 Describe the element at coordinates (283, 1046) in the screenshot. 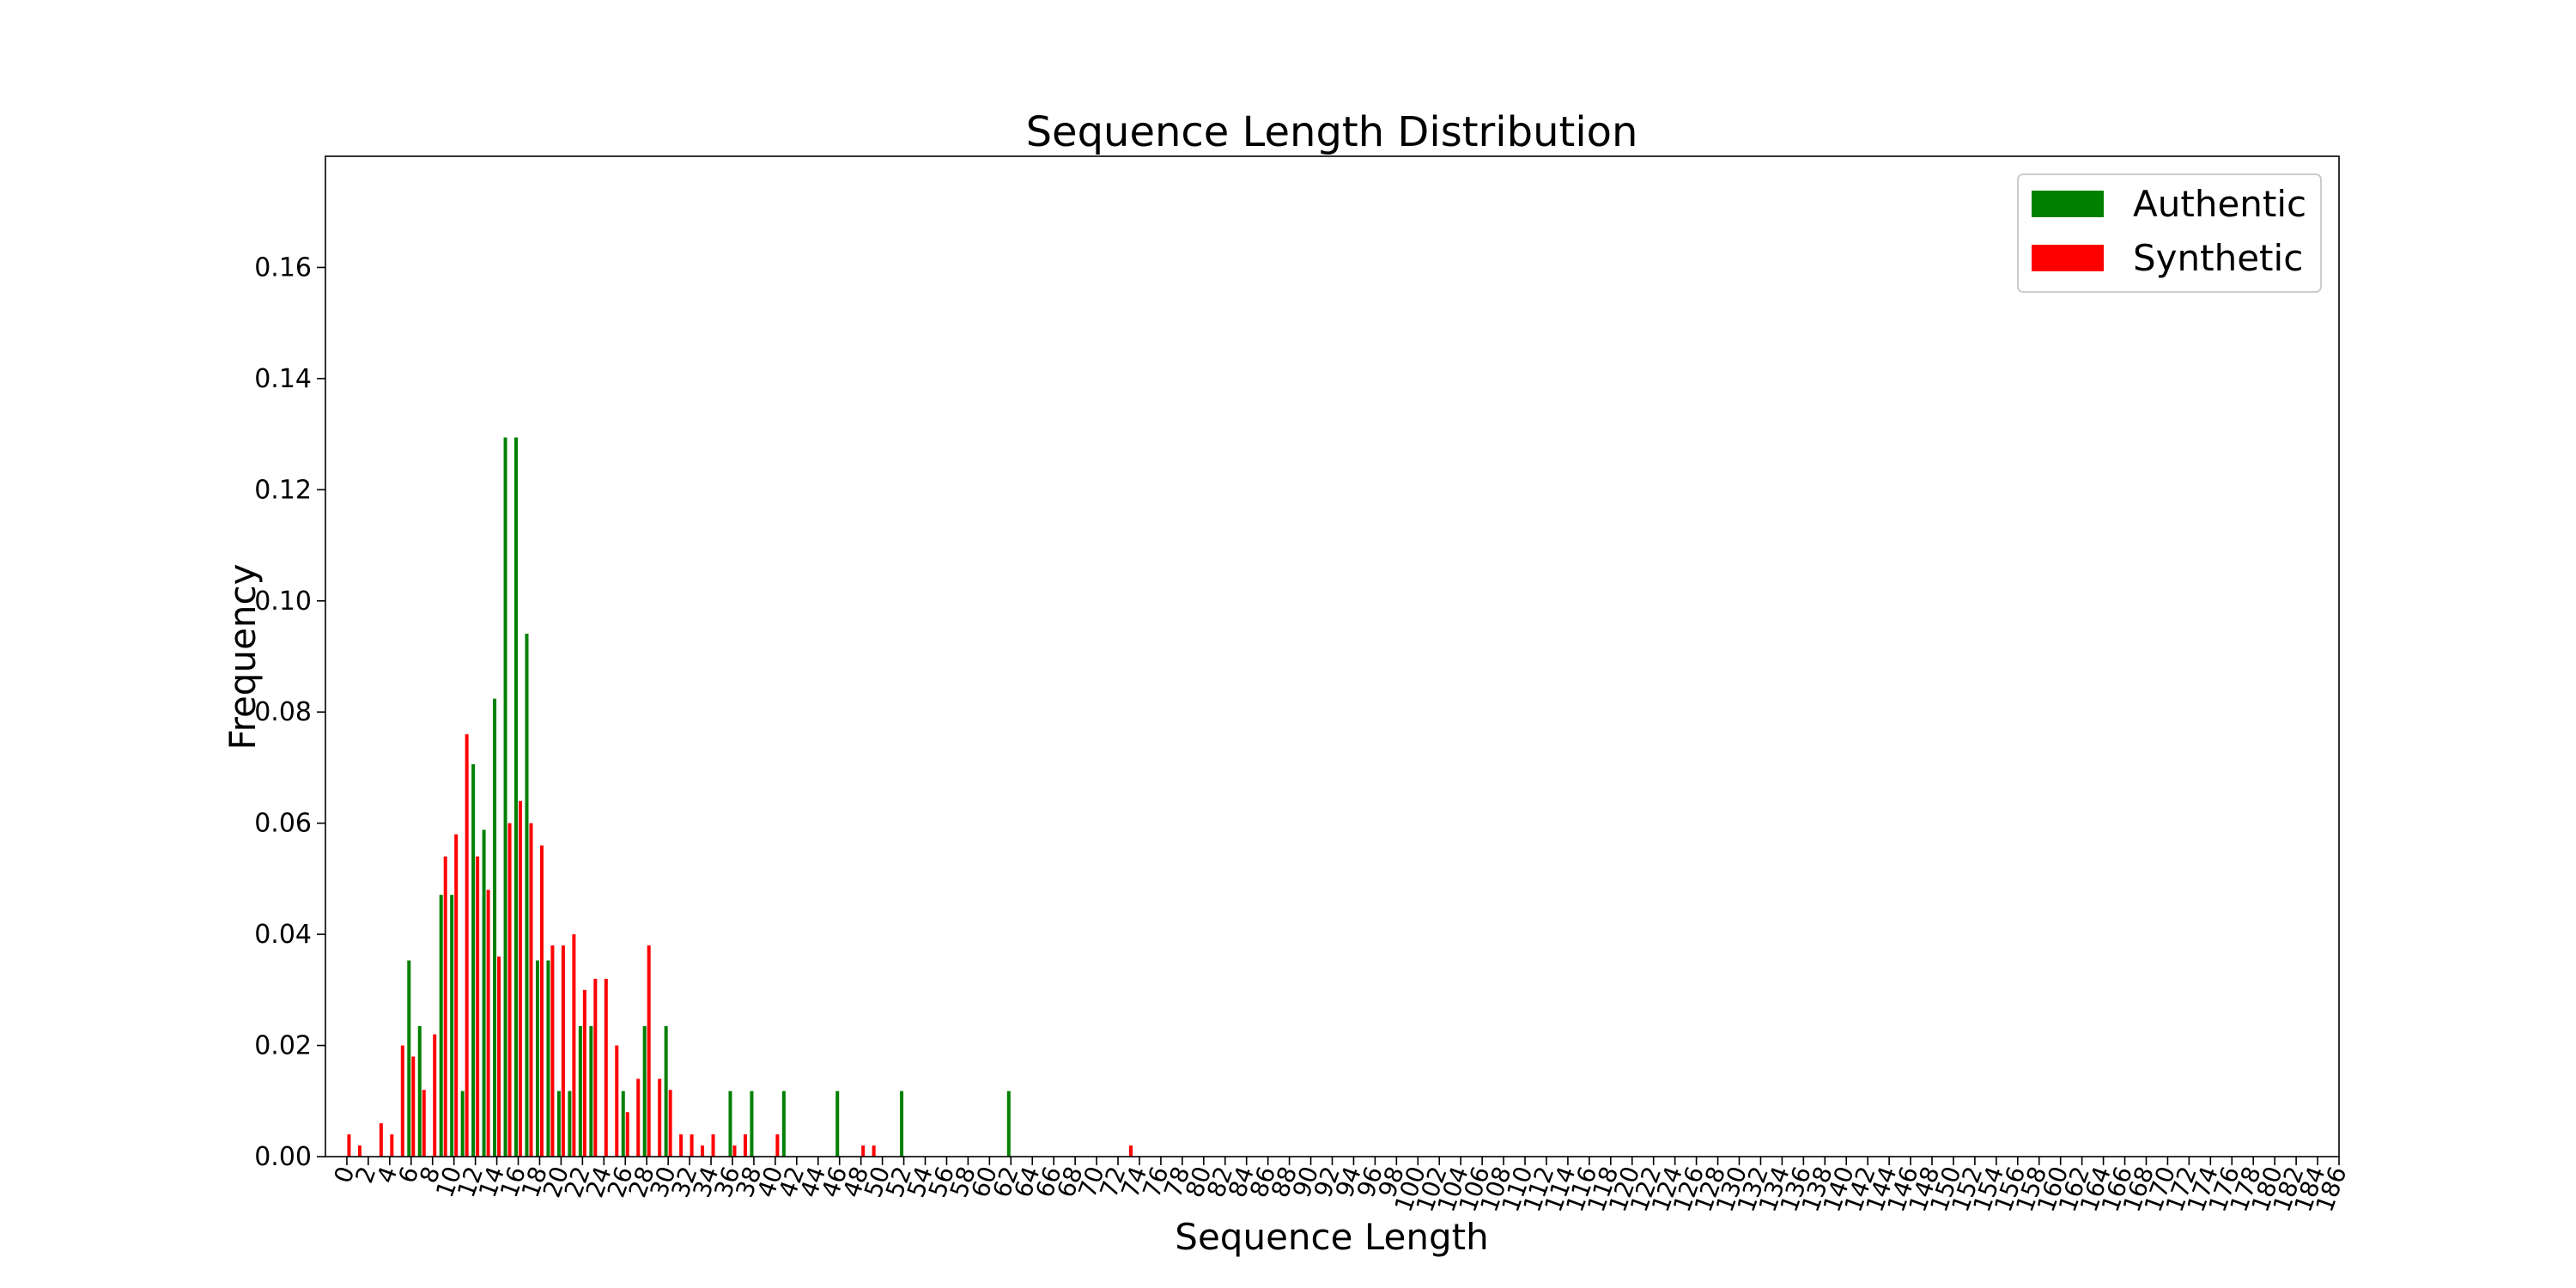

I see `y-tick-label: 0.02` at that location.